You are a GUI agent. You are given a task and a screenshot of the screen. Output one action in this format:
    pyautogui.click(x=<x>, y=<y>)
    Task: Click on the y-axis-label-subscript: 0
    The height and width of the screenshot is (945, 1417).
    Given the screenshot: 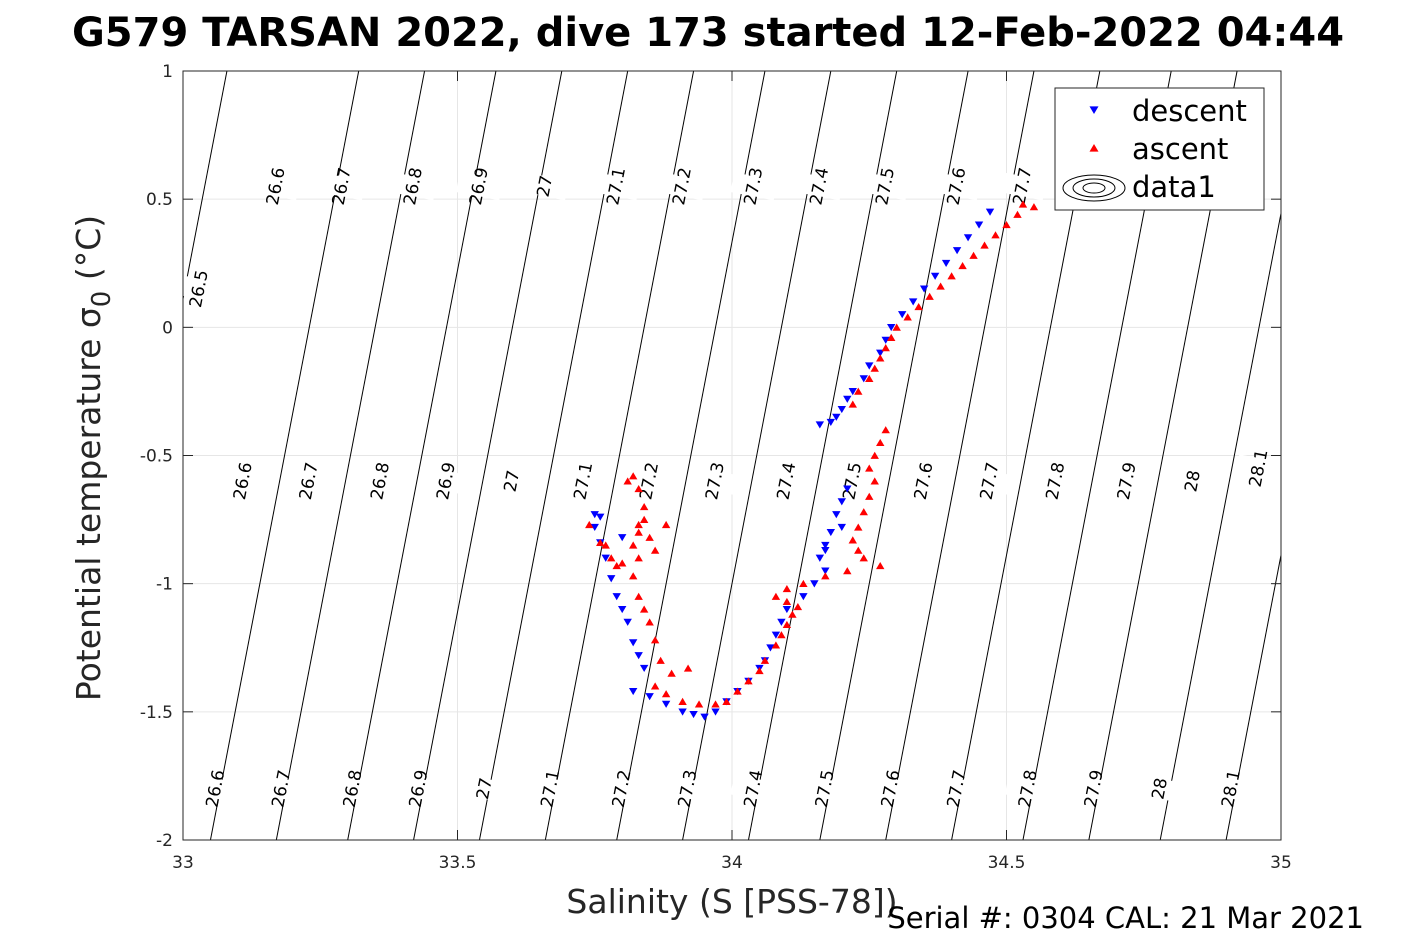 What is the action you would take?
    pyautogui.click(x=102, y=299)
    